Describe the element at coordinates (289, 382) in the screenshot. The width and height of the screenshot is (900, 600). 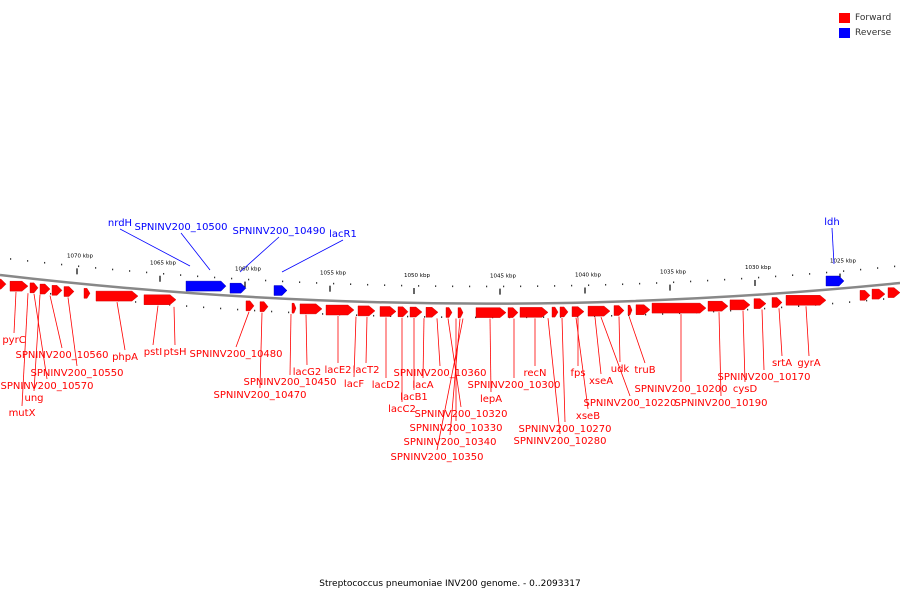
I see `gene-label: SPNINV200_10450` at that location.